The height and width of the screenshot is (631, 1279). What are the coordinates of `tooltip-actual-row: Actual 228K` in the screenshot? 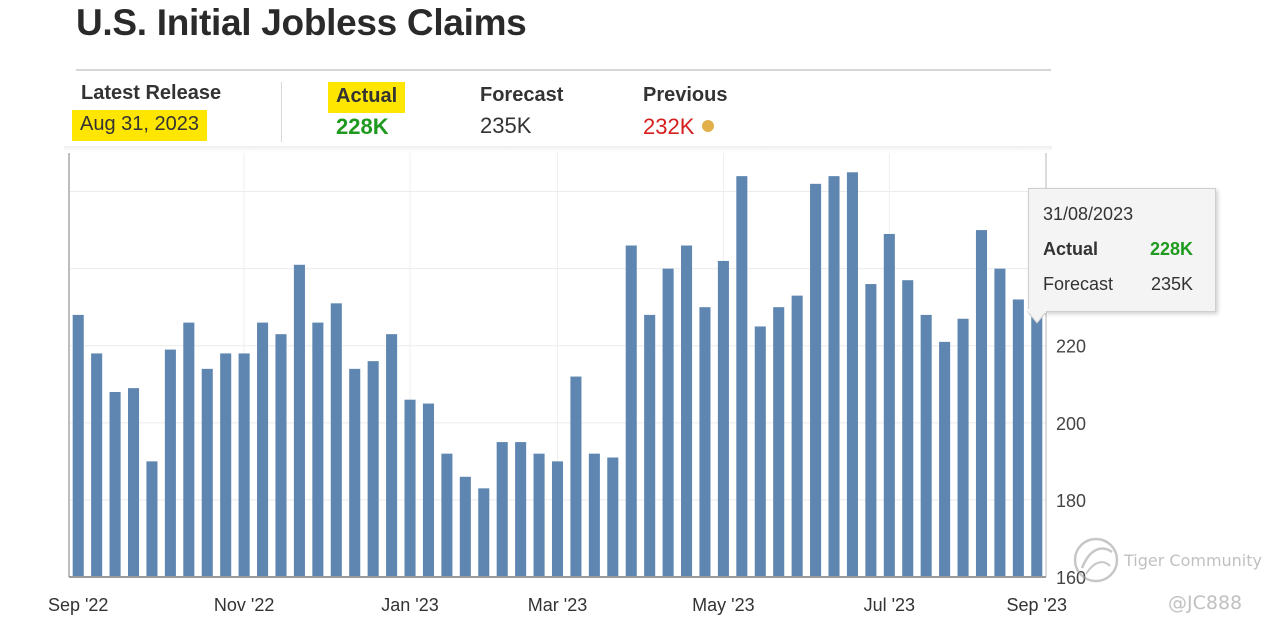 It's located at (1118, 249).